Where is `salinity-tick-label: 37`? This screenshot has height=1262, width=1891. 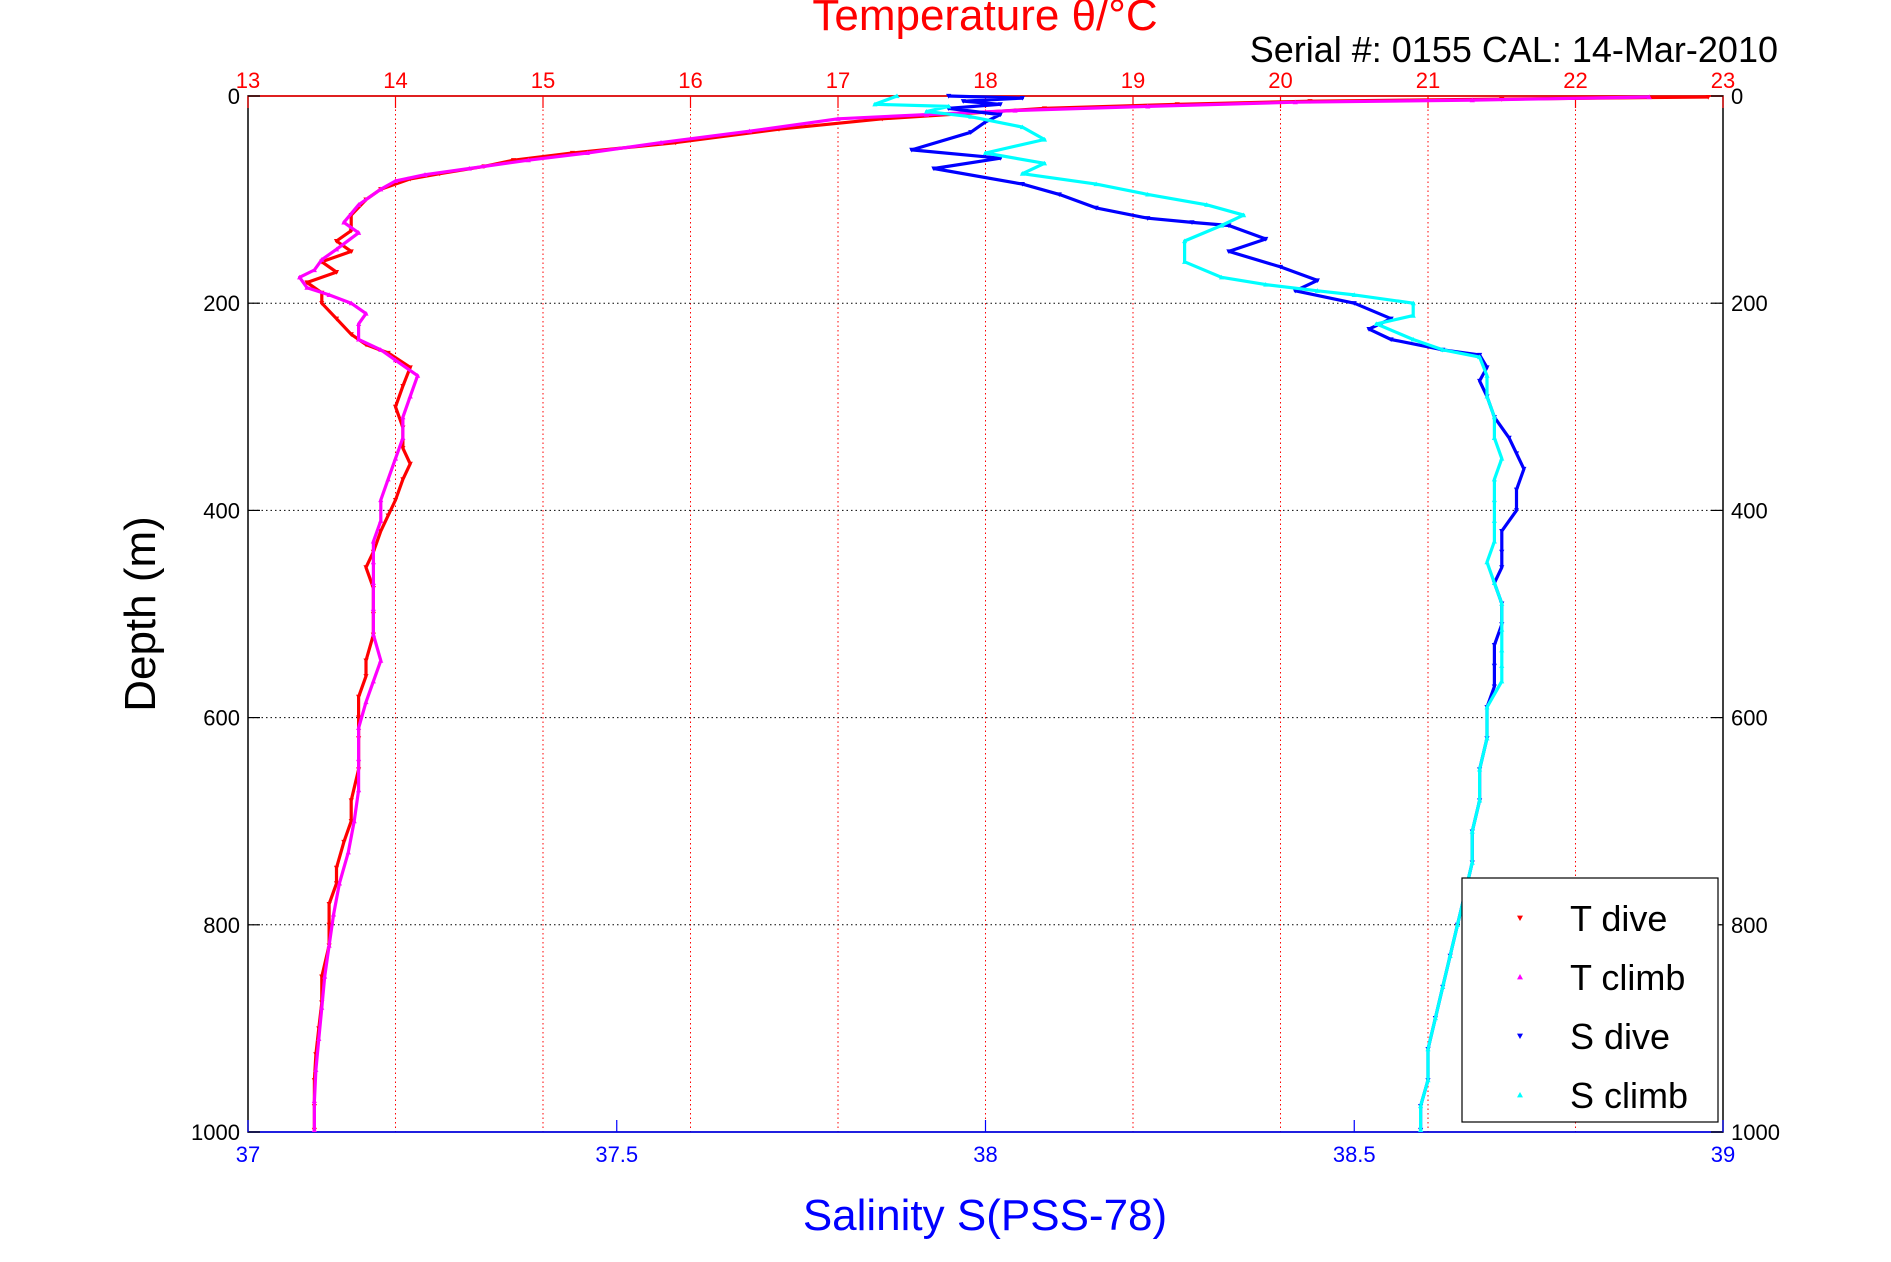 salinity-tick-label: 37 is located at coordinates (248, 1154).